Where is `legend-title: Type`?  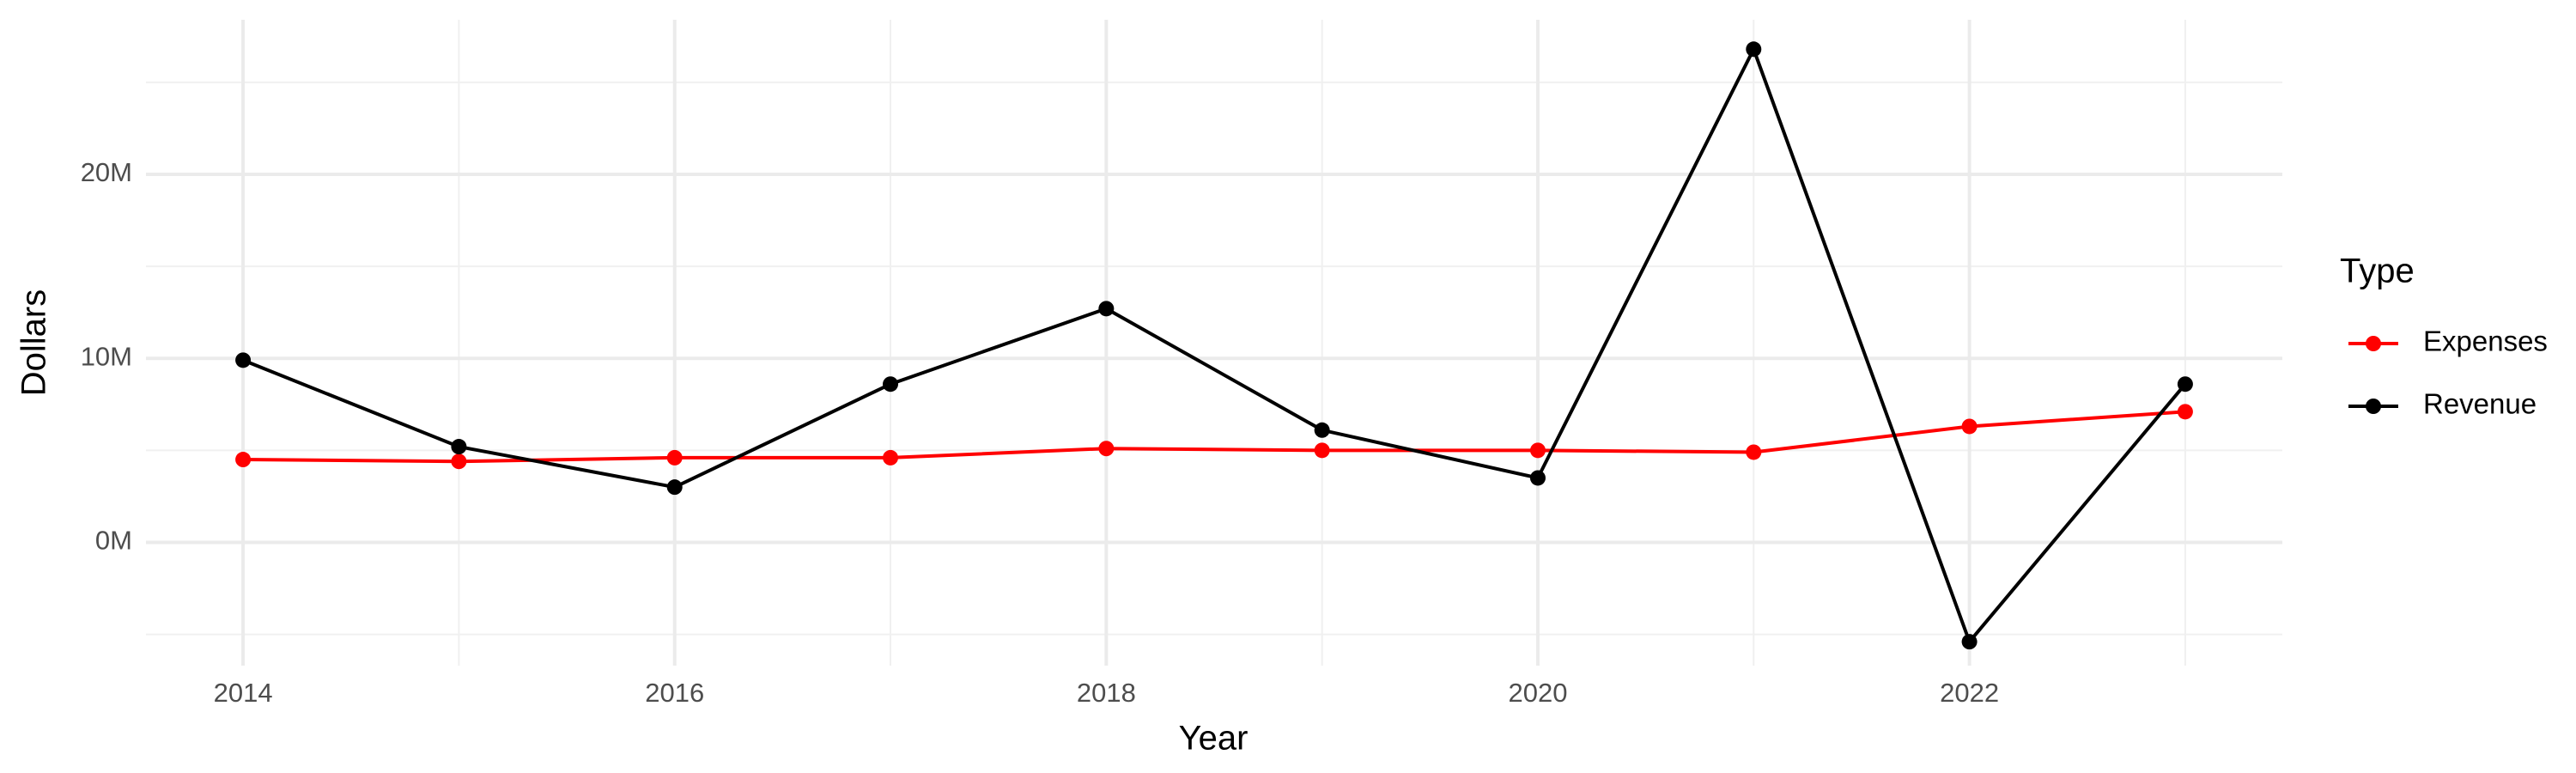 legend-title: Type is located at coordinates (2377, 271).